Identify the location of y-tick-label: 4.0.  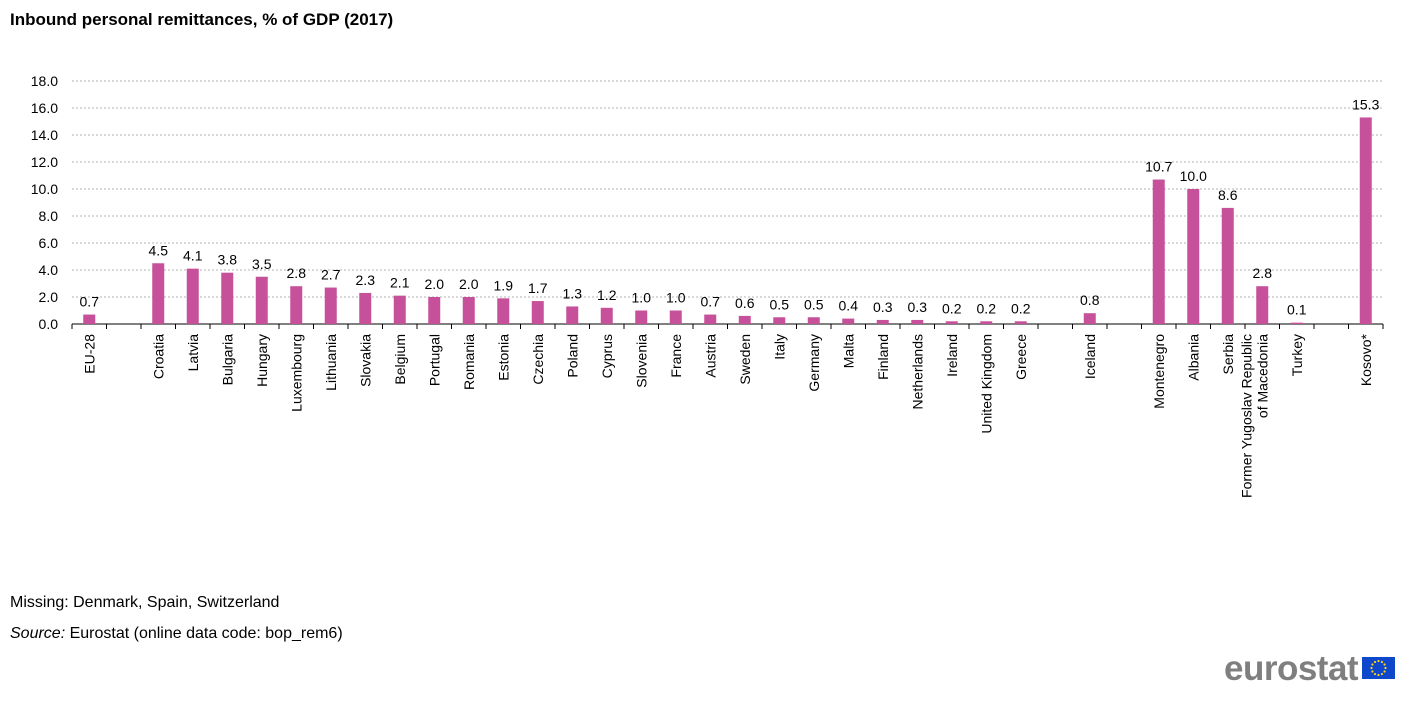
(49, 270).